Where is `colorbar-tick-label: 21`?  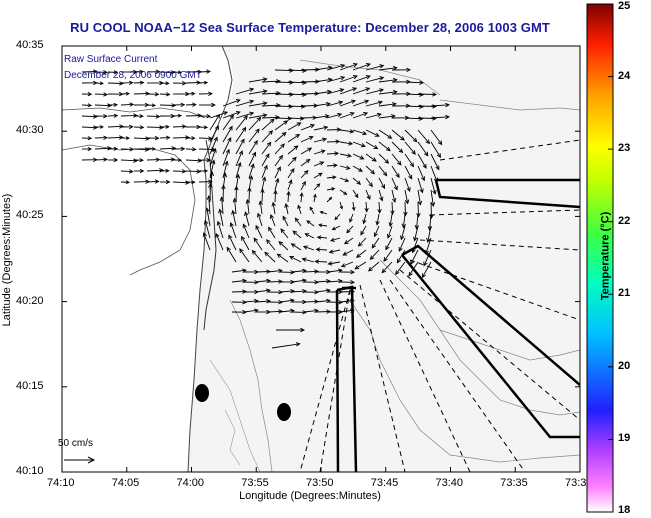 colorbar-tick-label: 21 is located at coordinates (624, 293).